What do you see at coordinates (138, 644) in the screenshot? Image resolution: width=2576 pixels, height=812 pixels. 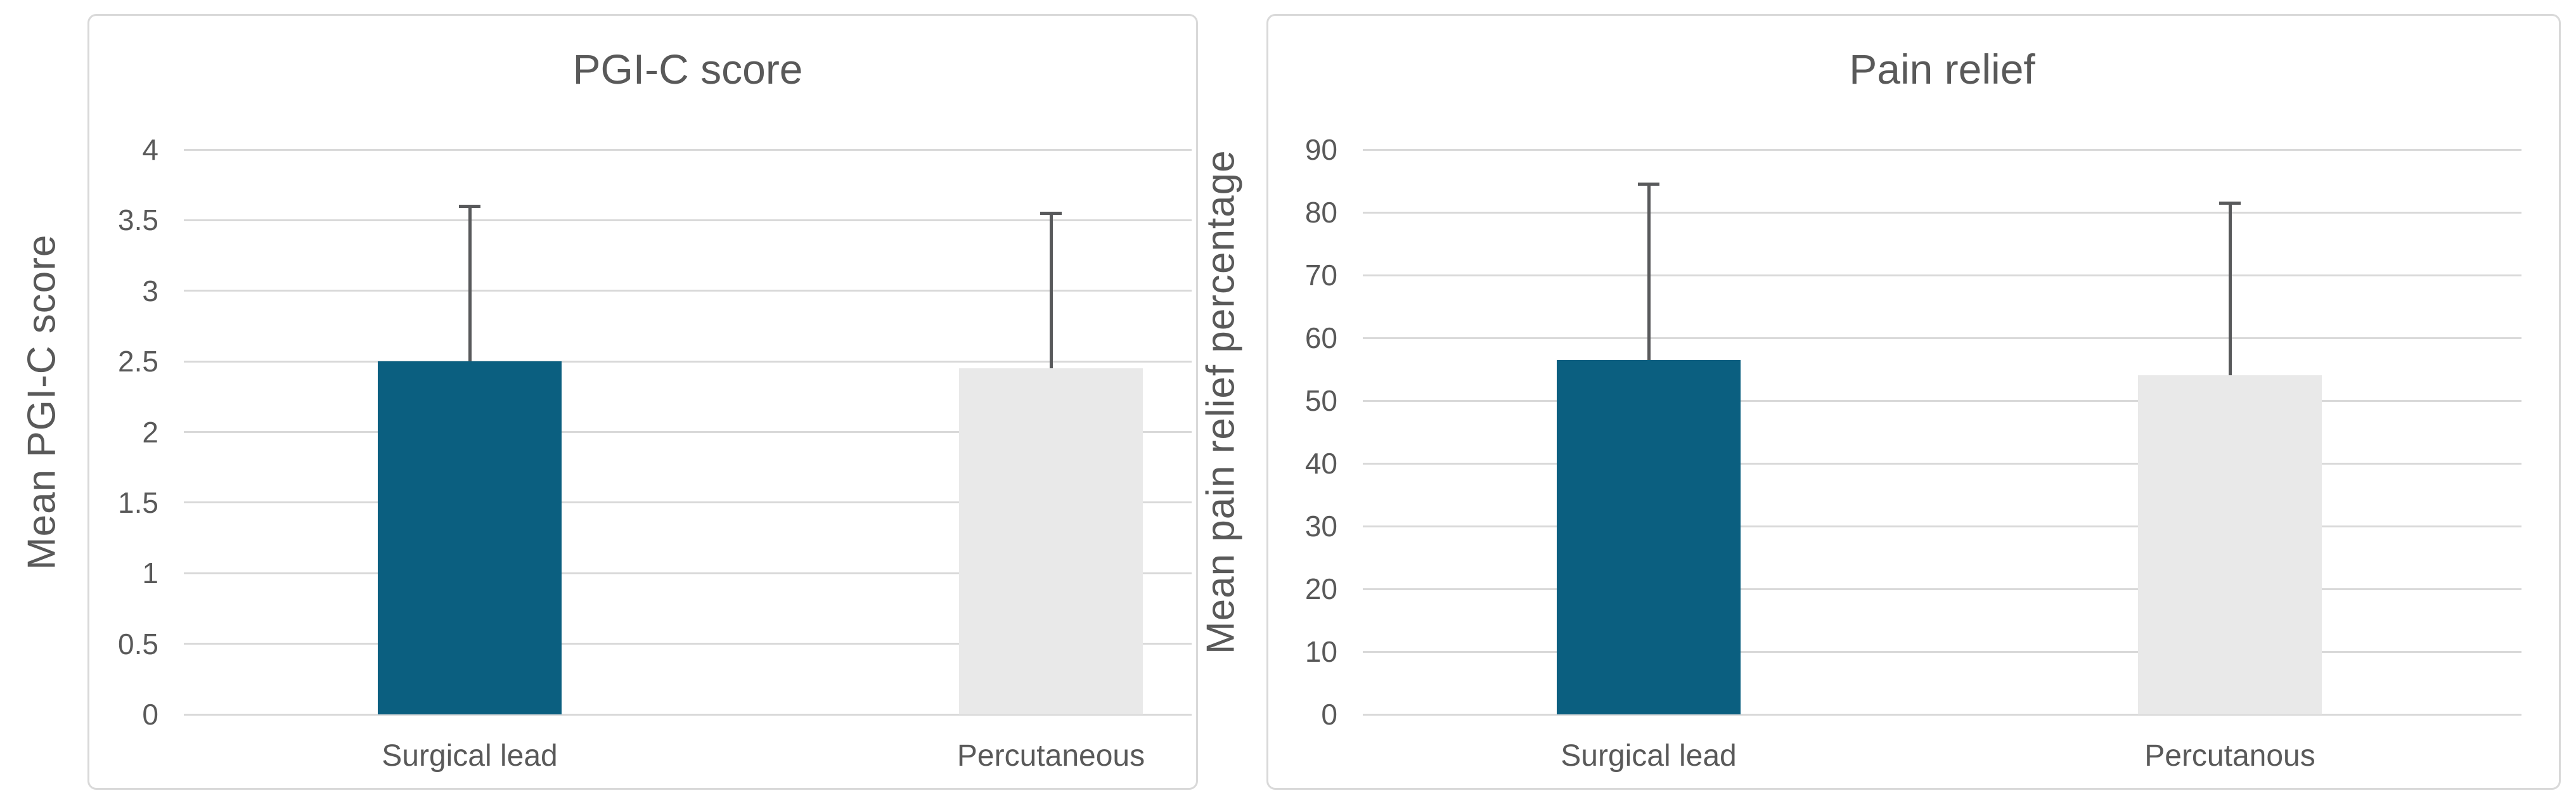 I see `y-tick-label: 0.5` at bounding box center [138, 644].